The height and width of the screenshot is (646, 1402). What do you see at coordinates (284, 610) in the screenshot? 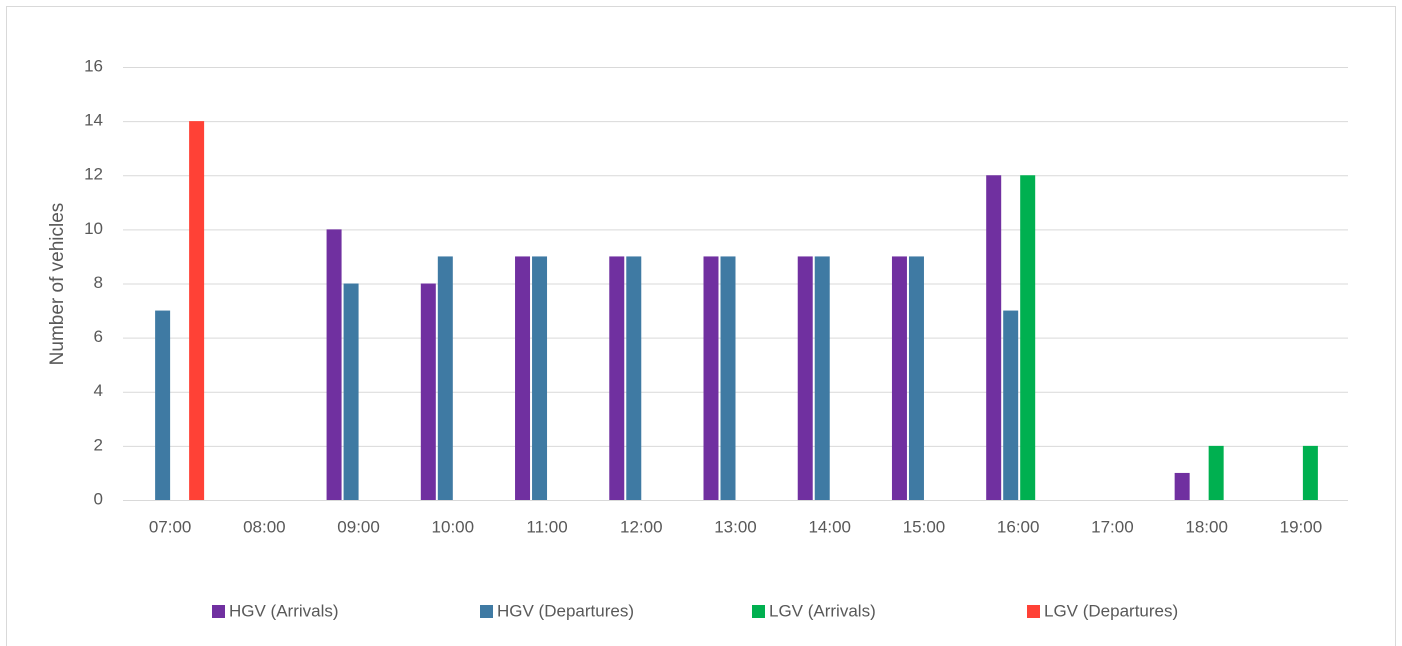
I see `legend-label: HGV (Arrivals)` at bounding box center [284, 610].